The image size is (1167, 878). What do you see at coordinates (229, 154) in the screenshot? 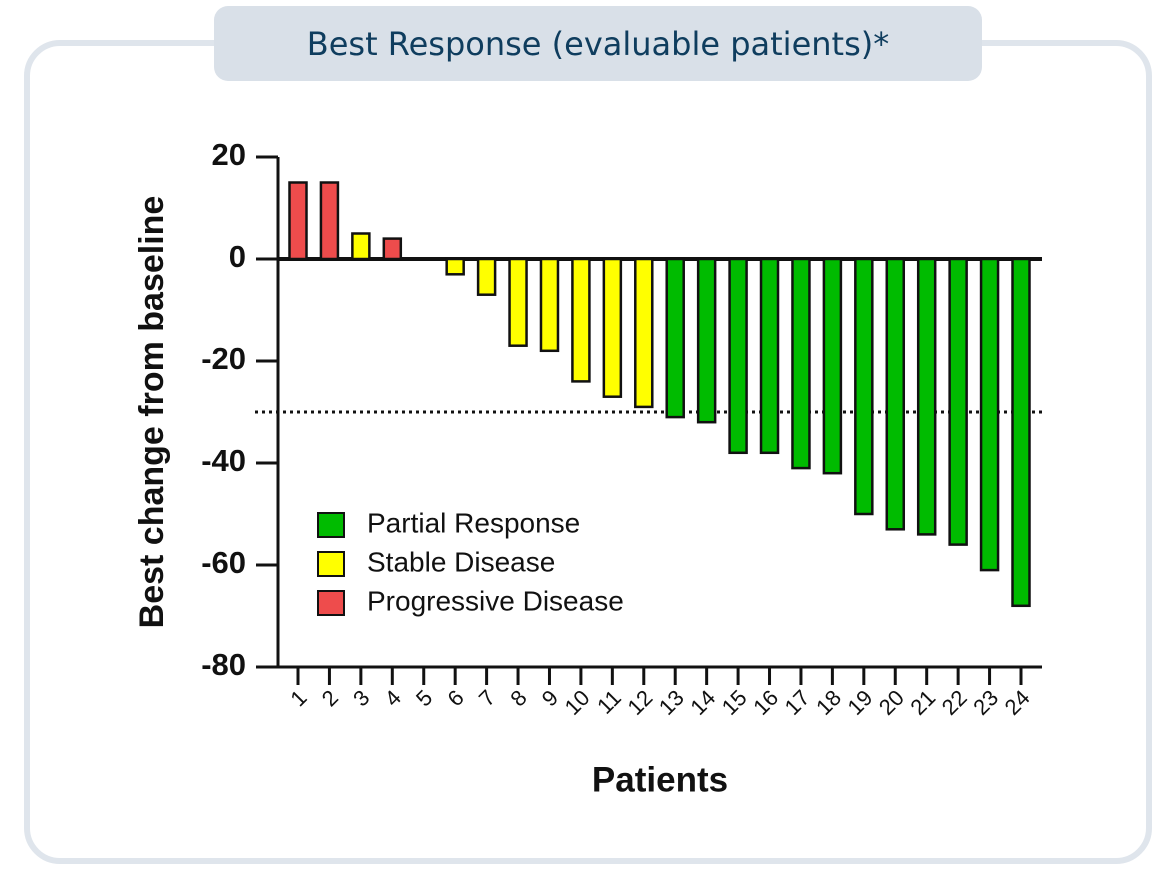
I see `y-tick-label: 20` at bounding box center [229, 154].